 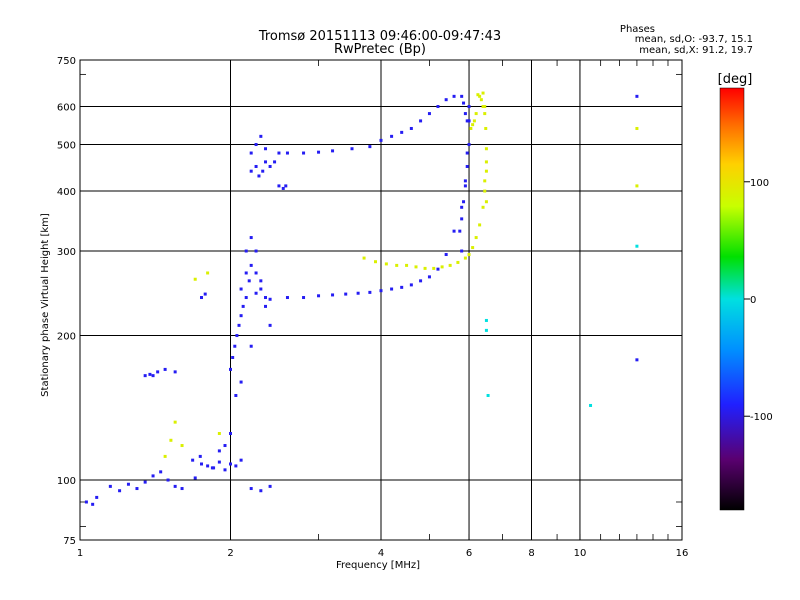 I want to click on colorbar, so click(x=732, y=299).